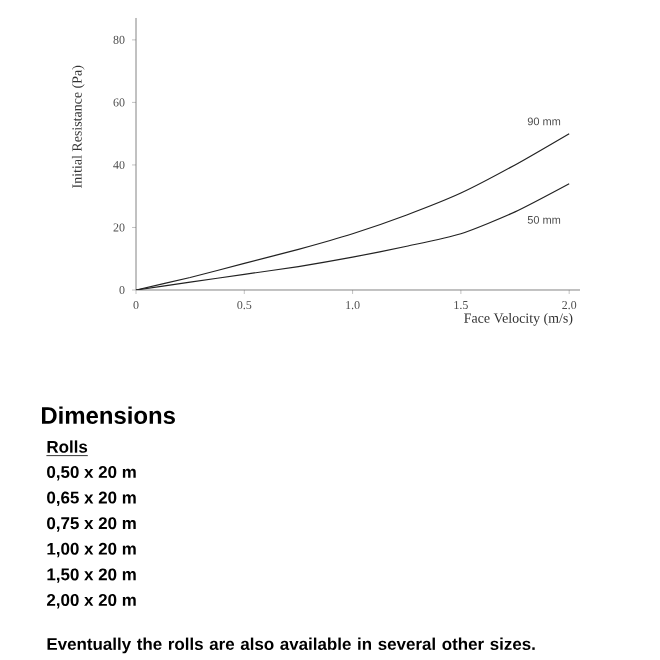  What do you see at coordinates (91, 575) in the screenshot?
I see `text: 1,50 x 20 m` at bounding box center [91, 575].